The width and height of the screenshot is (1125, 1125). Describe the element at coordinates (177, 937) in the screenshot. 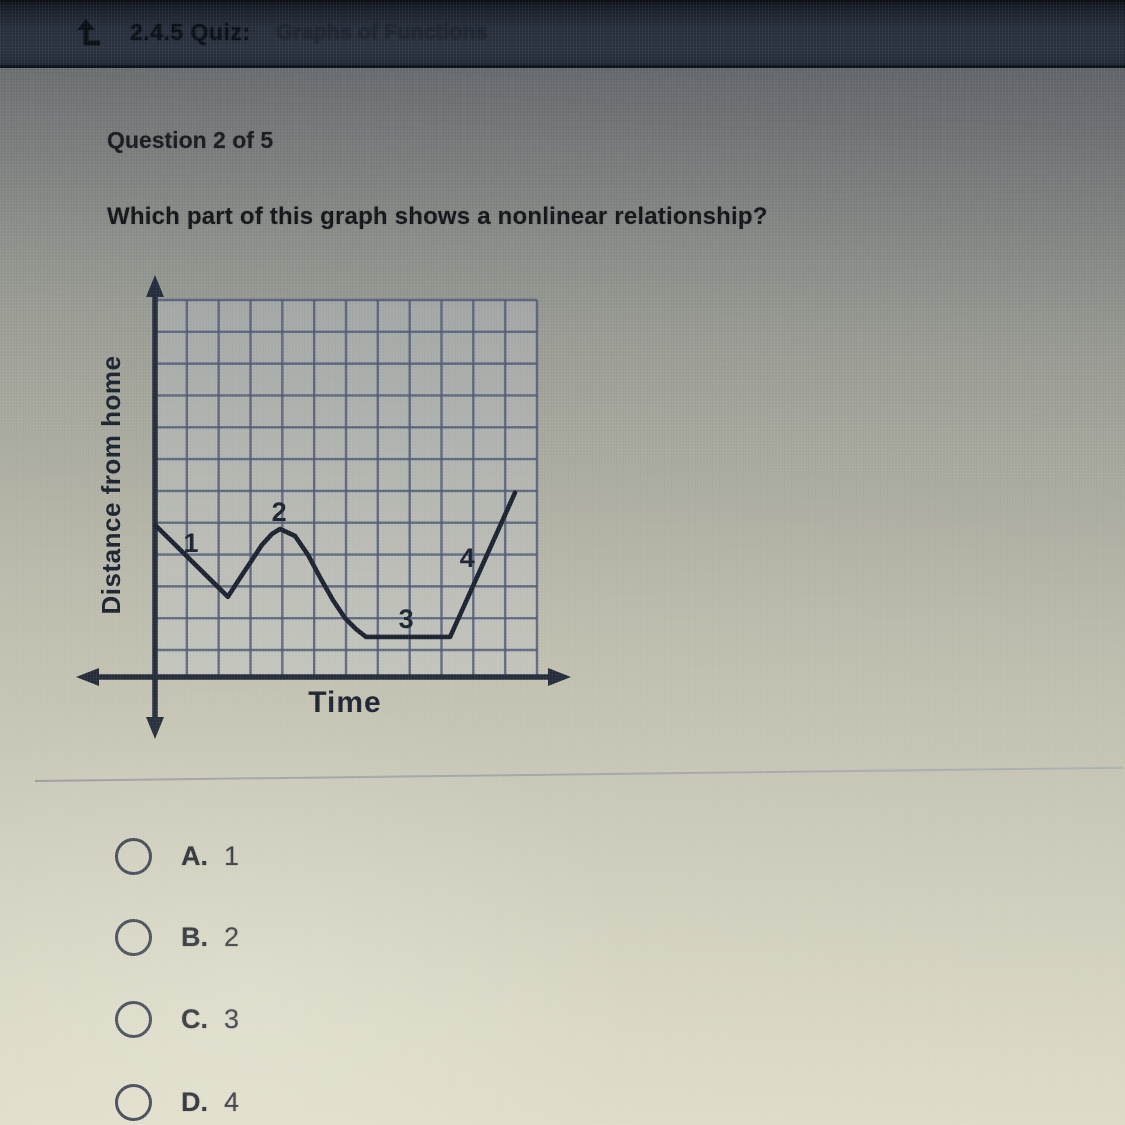

I see `answer-option-b: B. 2` at that location.